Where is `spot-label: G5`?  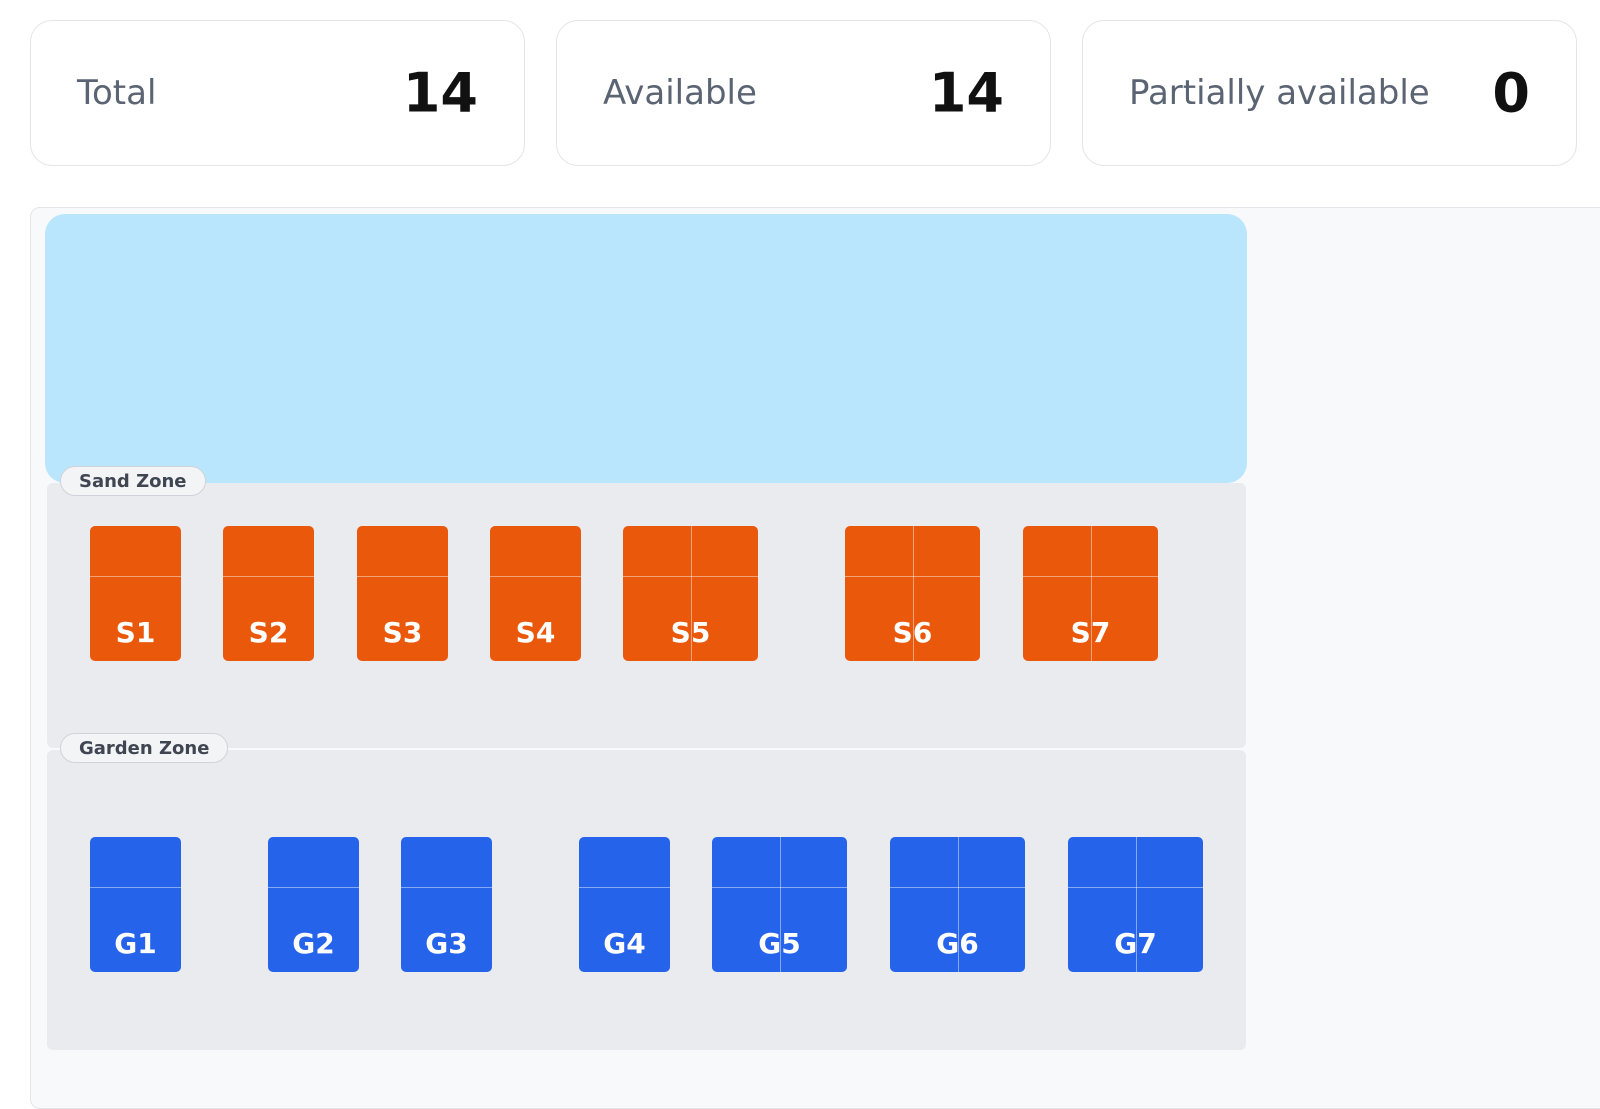
spot-label: G5 is located at coordinates (779, 943).